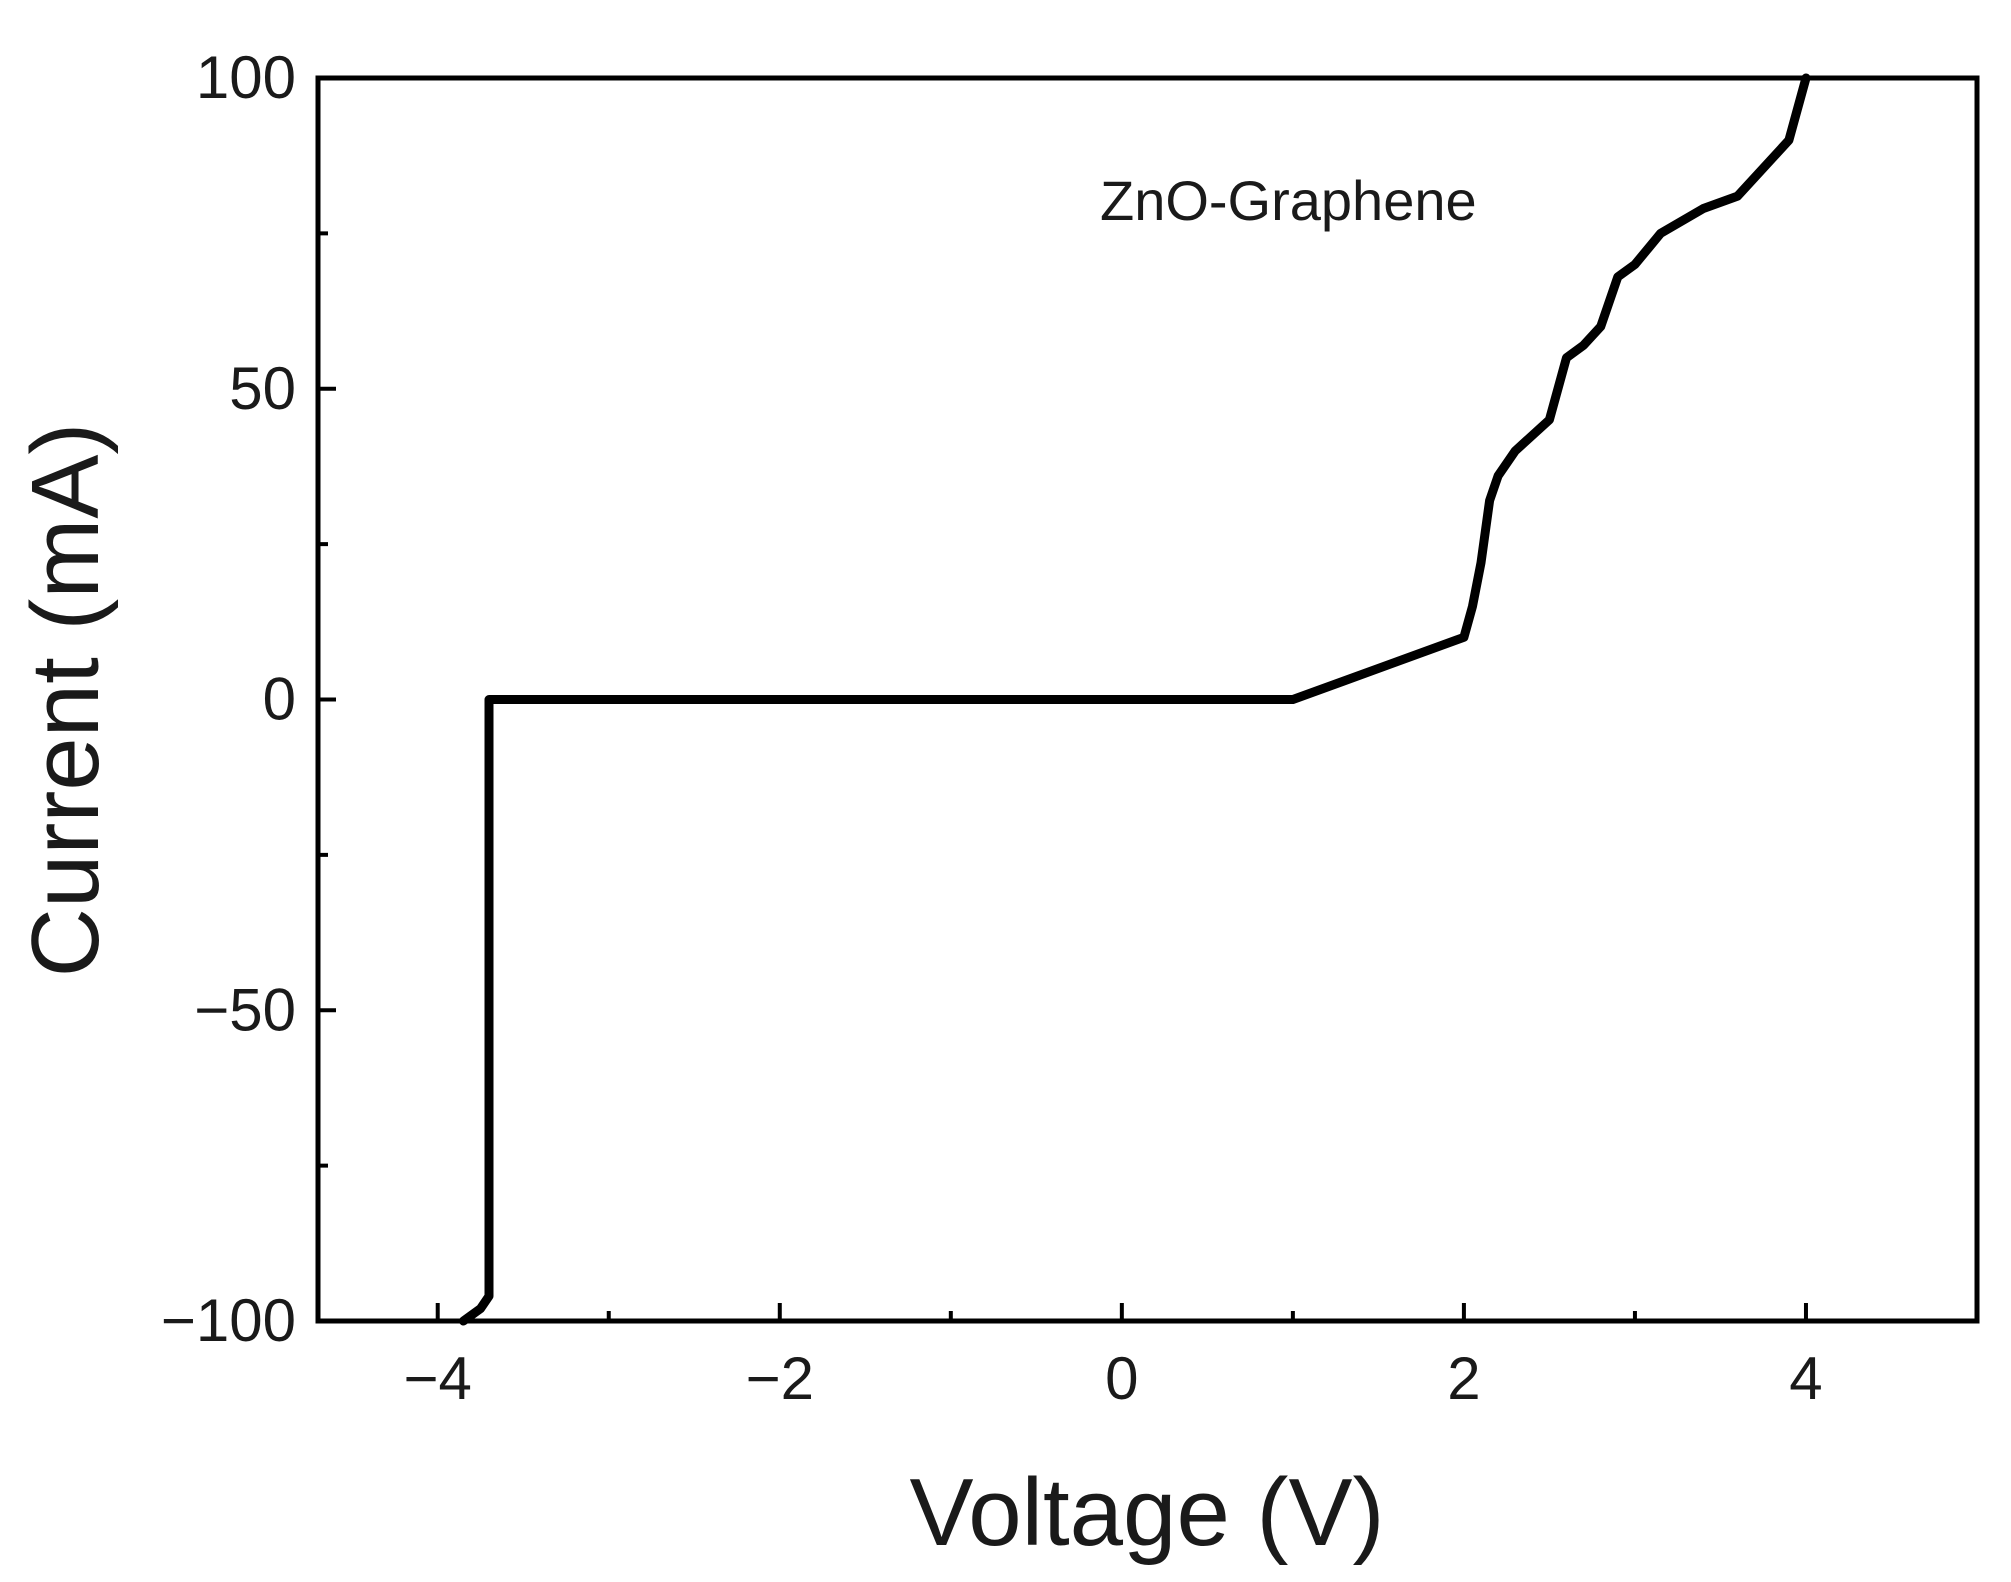 This screenshot has width=2011, height=1582. I want to click on x-tick-label: 4, so click(1805, 1378).